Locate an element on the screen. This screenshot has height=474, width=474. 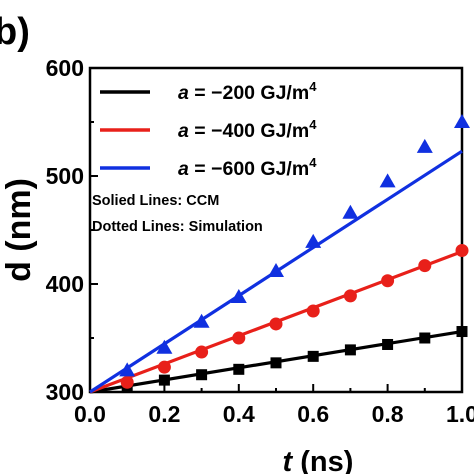
legend-text: = −600 GJ/m is located at coordinates (249, 169).